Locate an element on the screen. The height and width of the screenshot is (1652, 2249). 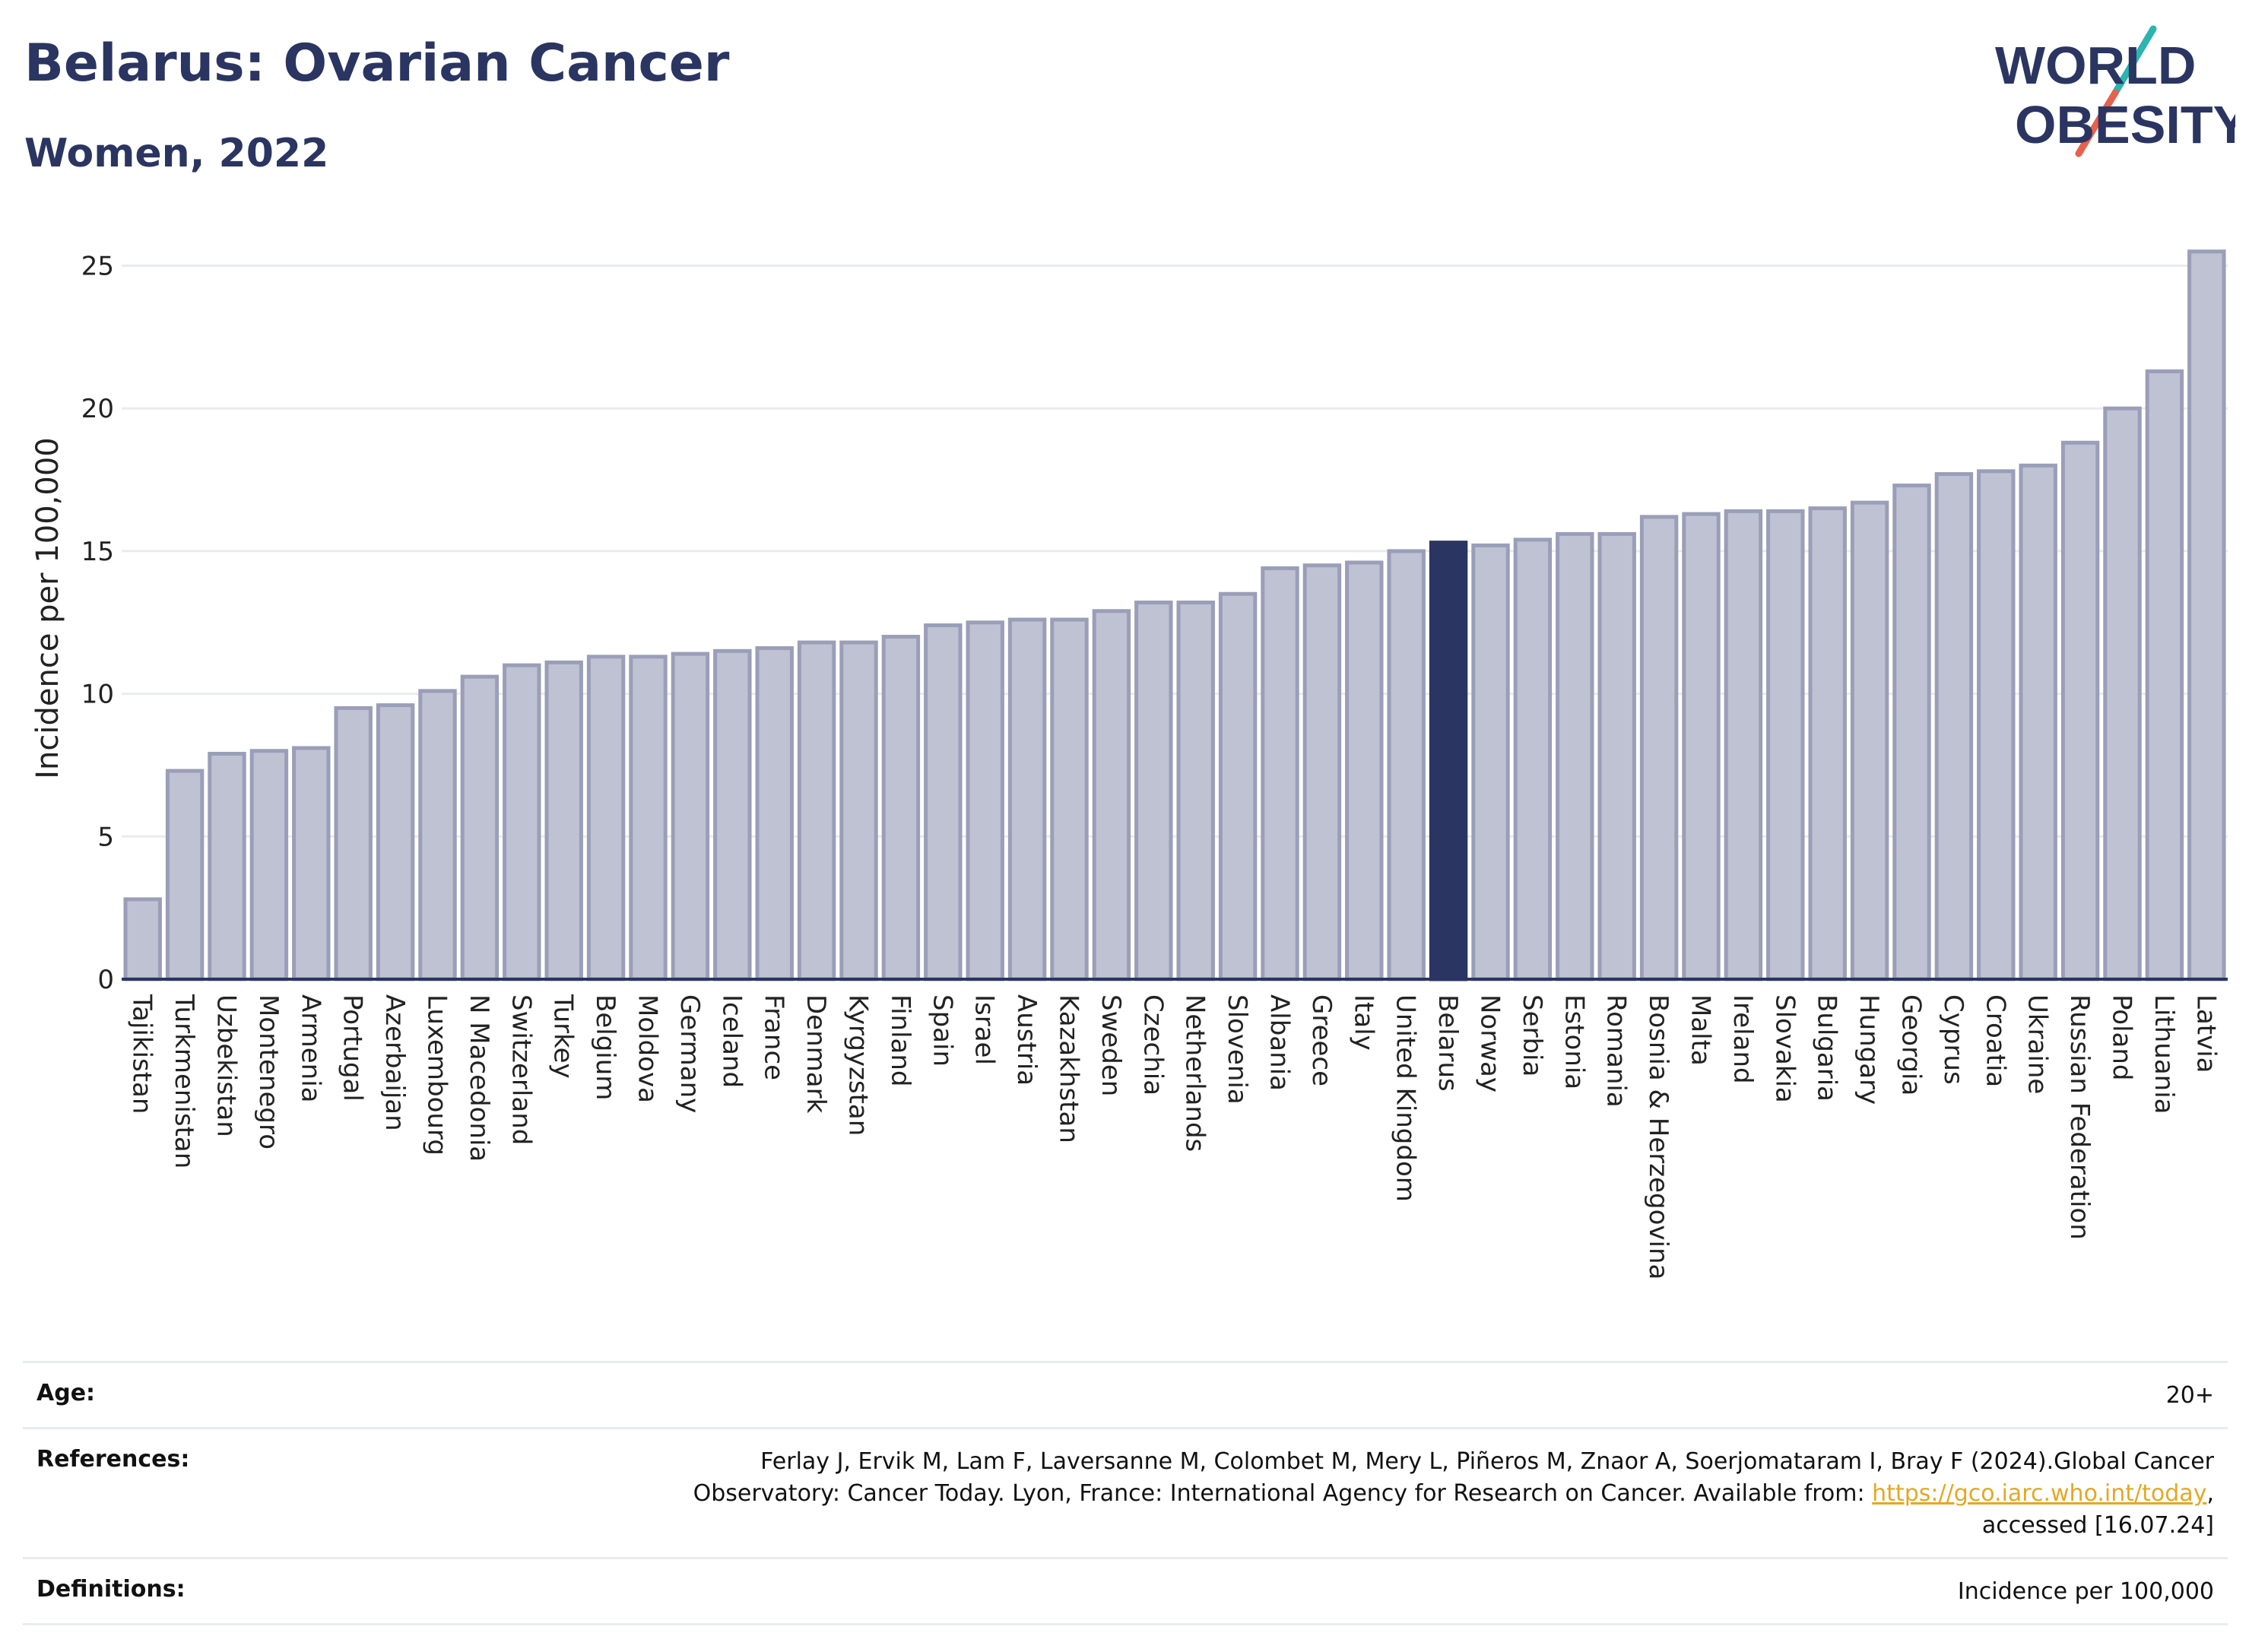
chart-subtitle: Women, 2022 is located at coordinates (176, 153).